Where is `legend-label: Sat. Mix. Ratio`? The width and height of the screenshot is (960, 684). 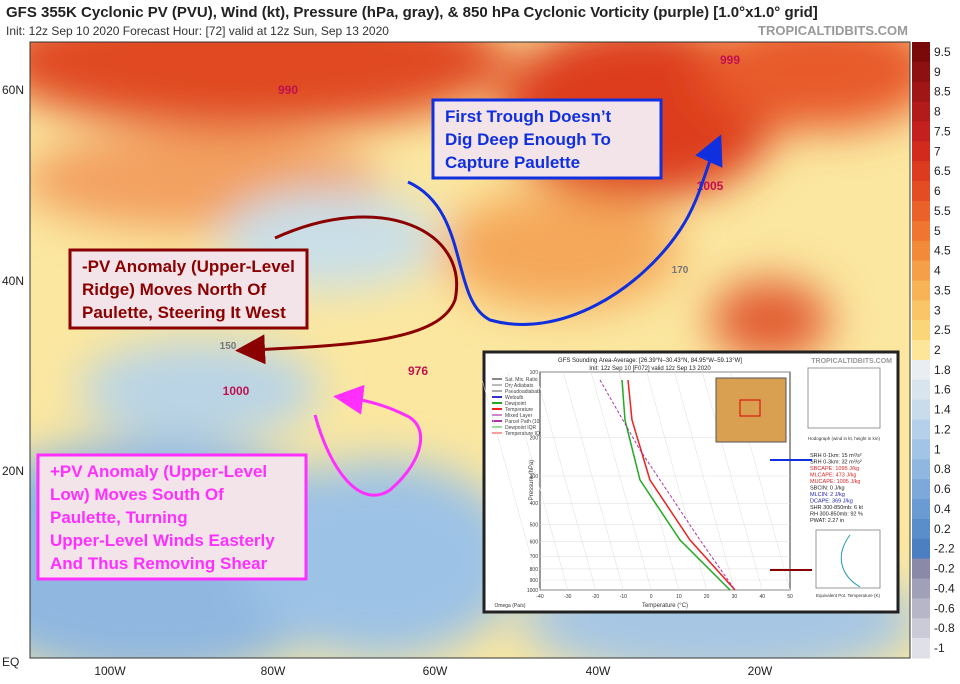
legend-label: Sat. Mix. Ratio is located at coordinates (521, 380).